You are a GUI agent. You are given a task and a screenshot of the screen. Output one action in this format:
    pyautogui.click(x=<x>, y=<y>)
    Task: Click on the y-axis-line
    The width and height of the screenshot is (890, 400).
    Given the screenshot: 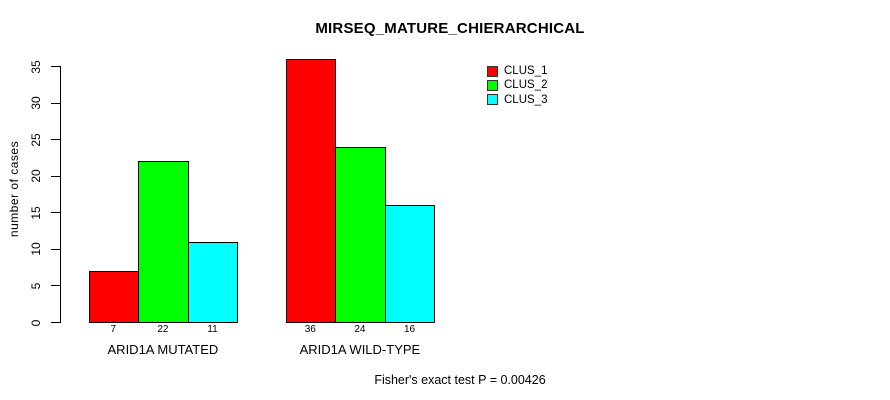 What is the action you would take?
    pyautogui.click(x=60, y=194)
    